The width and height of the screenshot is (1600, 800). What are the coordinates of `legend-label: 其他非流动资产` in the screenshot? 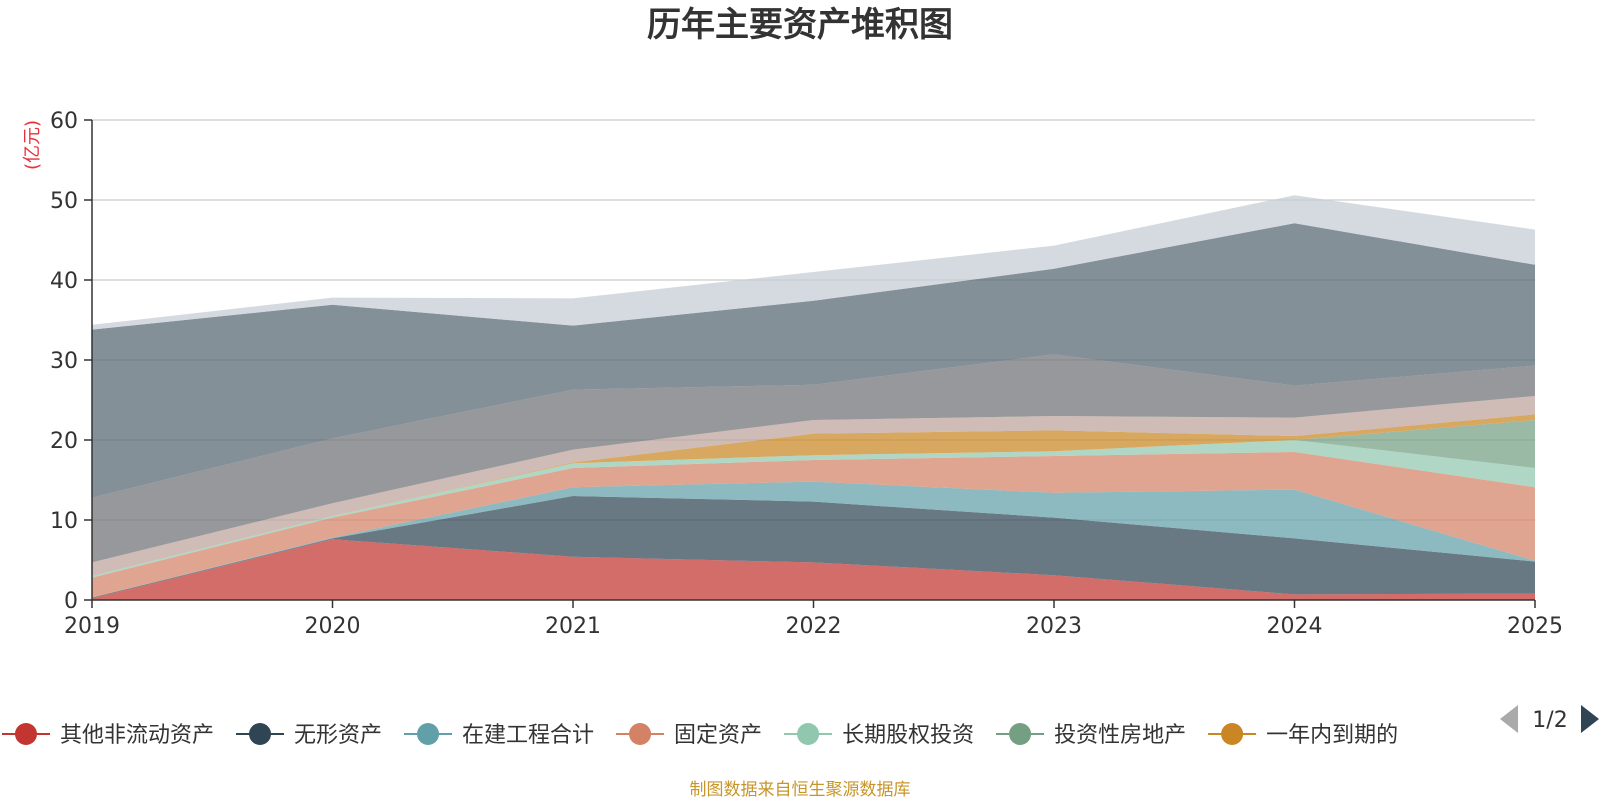 It's located at (137, 735).